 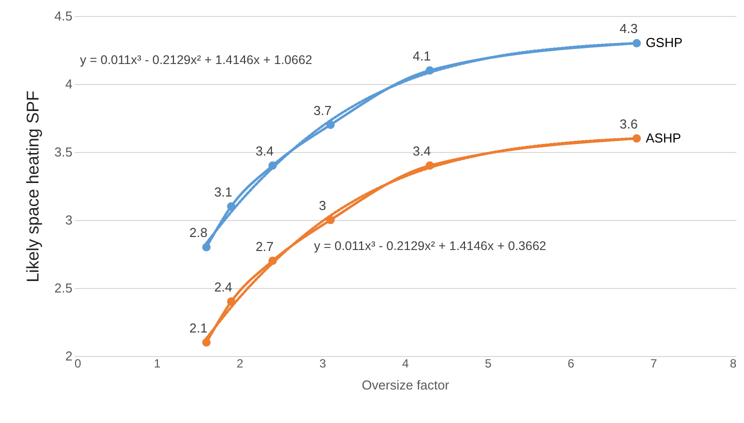 I want to click on data-label: 3.7, so click(x=322, y=110).